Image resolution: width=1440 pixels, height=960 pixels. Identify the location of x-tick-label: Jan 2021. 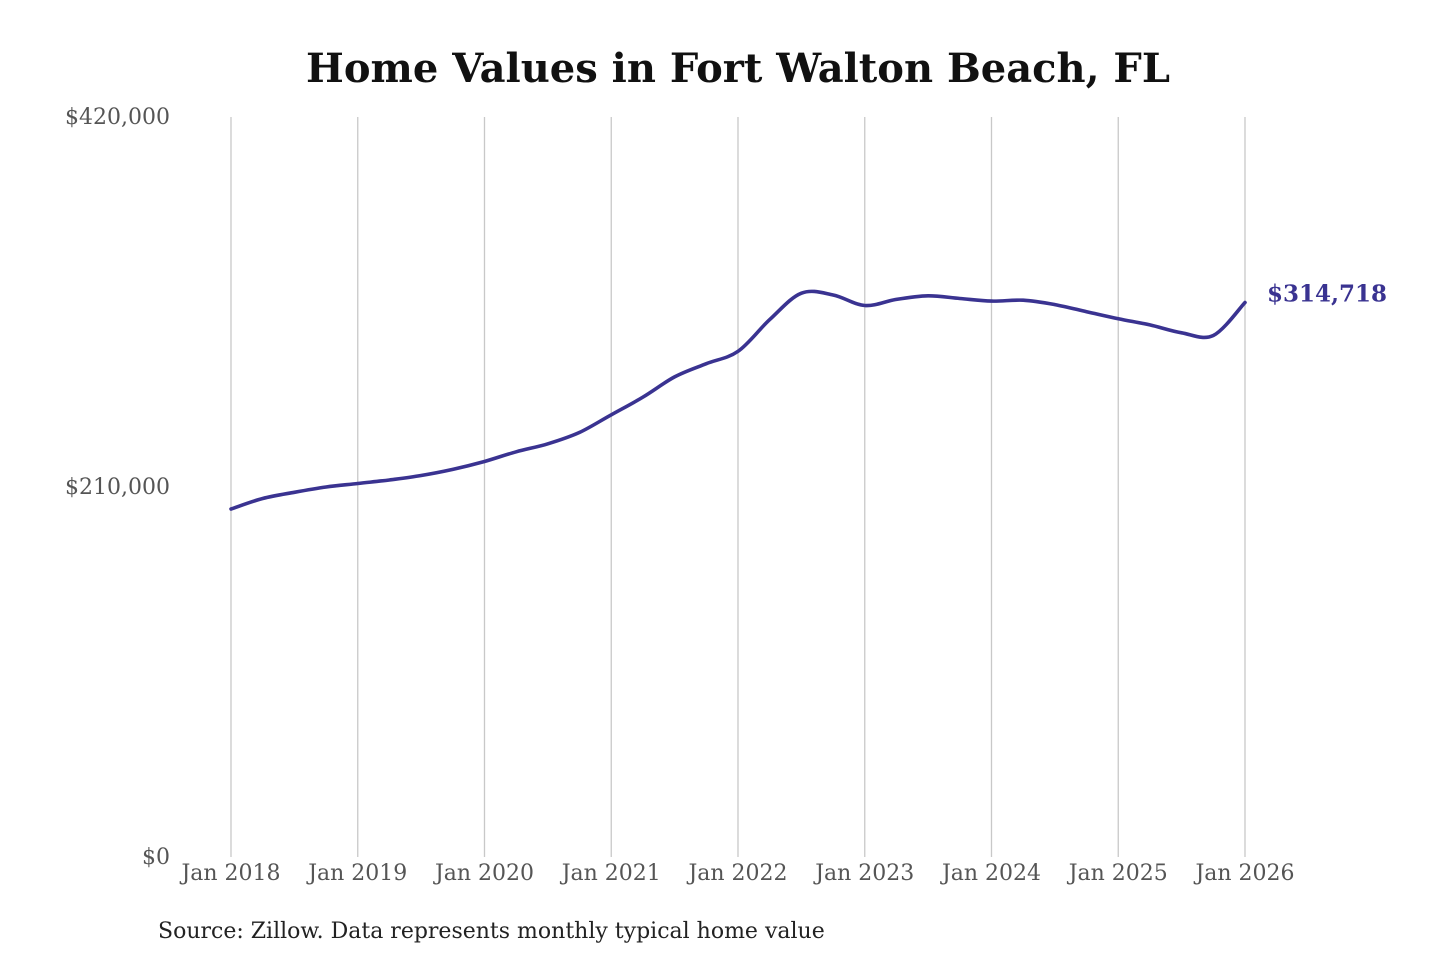
(610, 873).